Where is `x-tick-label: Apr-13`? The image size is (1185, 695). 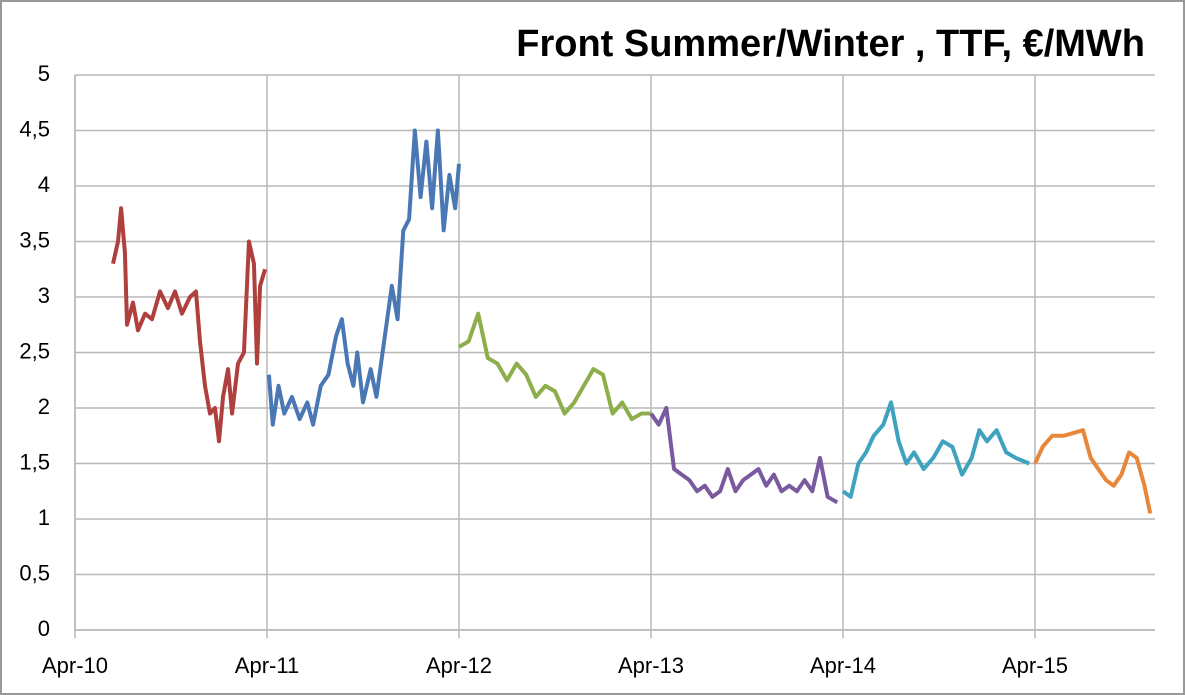 x-tick-label: Apr-13 is located at coordinates (651, 665).